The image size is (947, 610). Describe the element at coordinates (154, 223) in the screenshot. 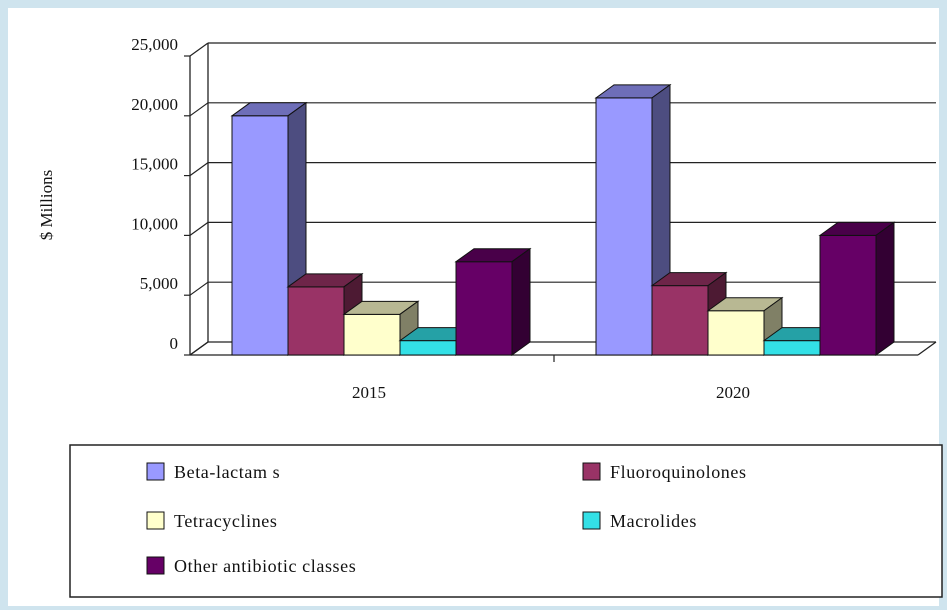

I see `y-tick-label: 10,000` at that location.